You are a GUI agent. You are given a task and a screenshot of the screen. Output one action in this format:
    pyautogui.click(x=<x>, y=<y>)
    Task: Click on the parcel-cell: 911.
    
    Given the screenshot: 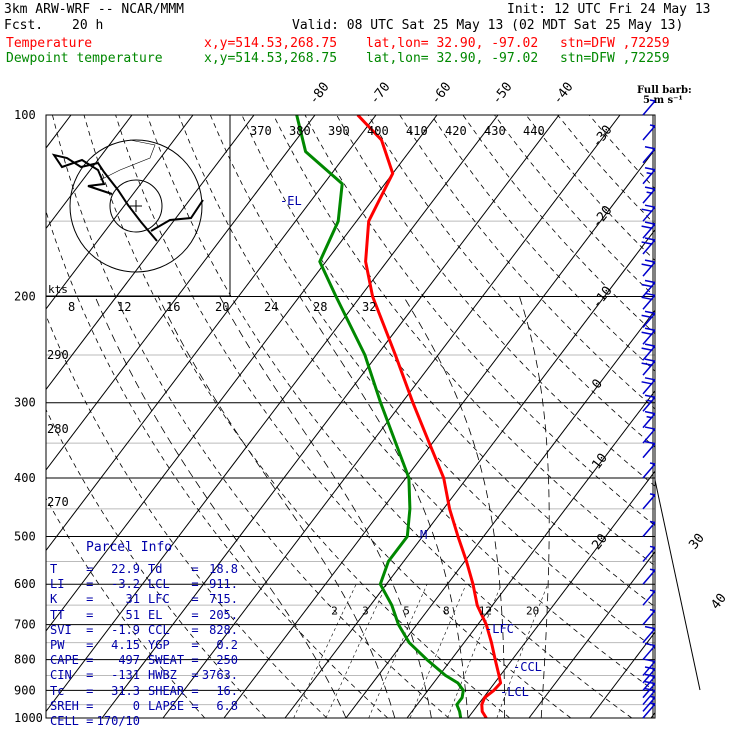 What is the action you would take?
    pyautogui.click(x=223, y=584)
    